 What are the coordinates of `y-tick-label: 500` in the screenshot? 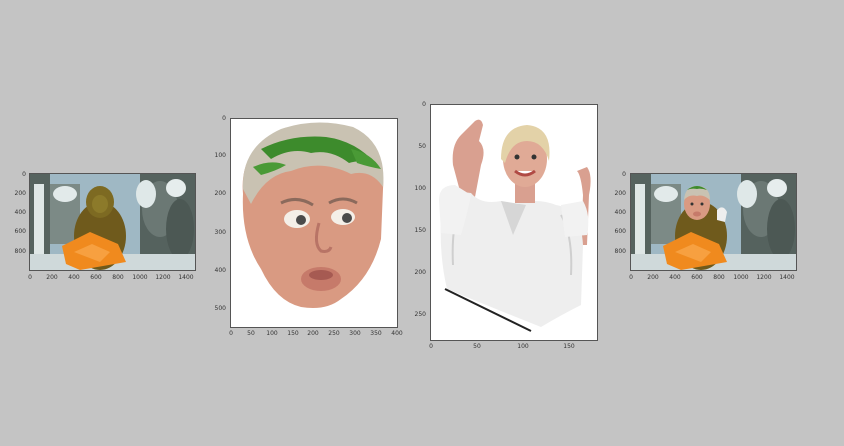 It's located at (220, 308).